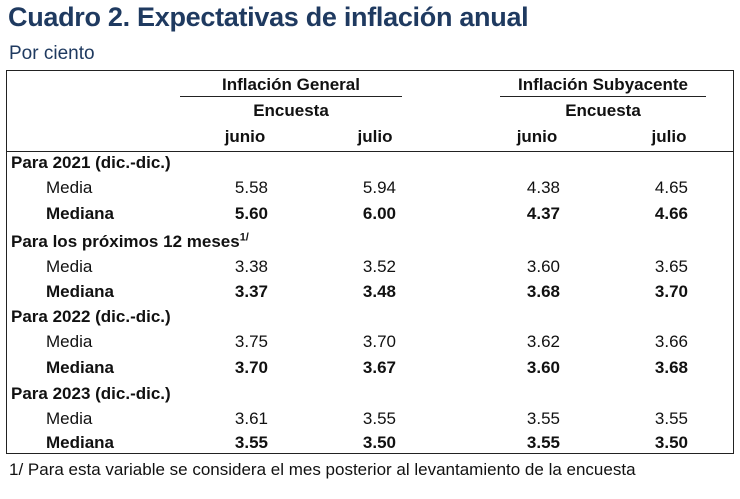 Image resolution: width=740 pixels, height=499 pixels. What do you see at coordinates (91, 162) in the screenshot?
I see `section-heading: Para 2021 (dic.-dic.)` at bounding box center [91, 162].